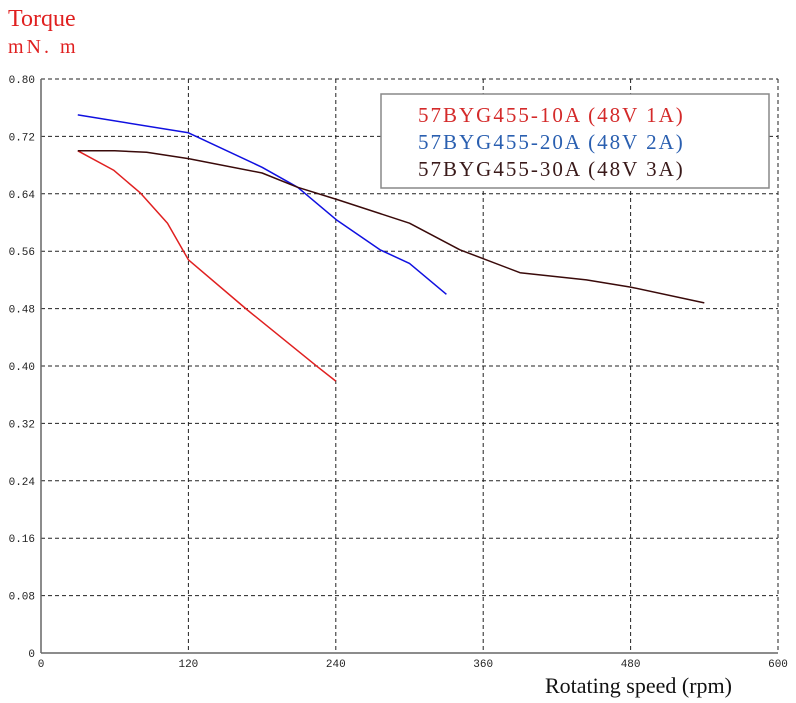 The height and width of the screenshot is (703, 796). Describe the element at coordinates (778, 665) in the screenshot. I see `x-tick-label: 600` at that location.